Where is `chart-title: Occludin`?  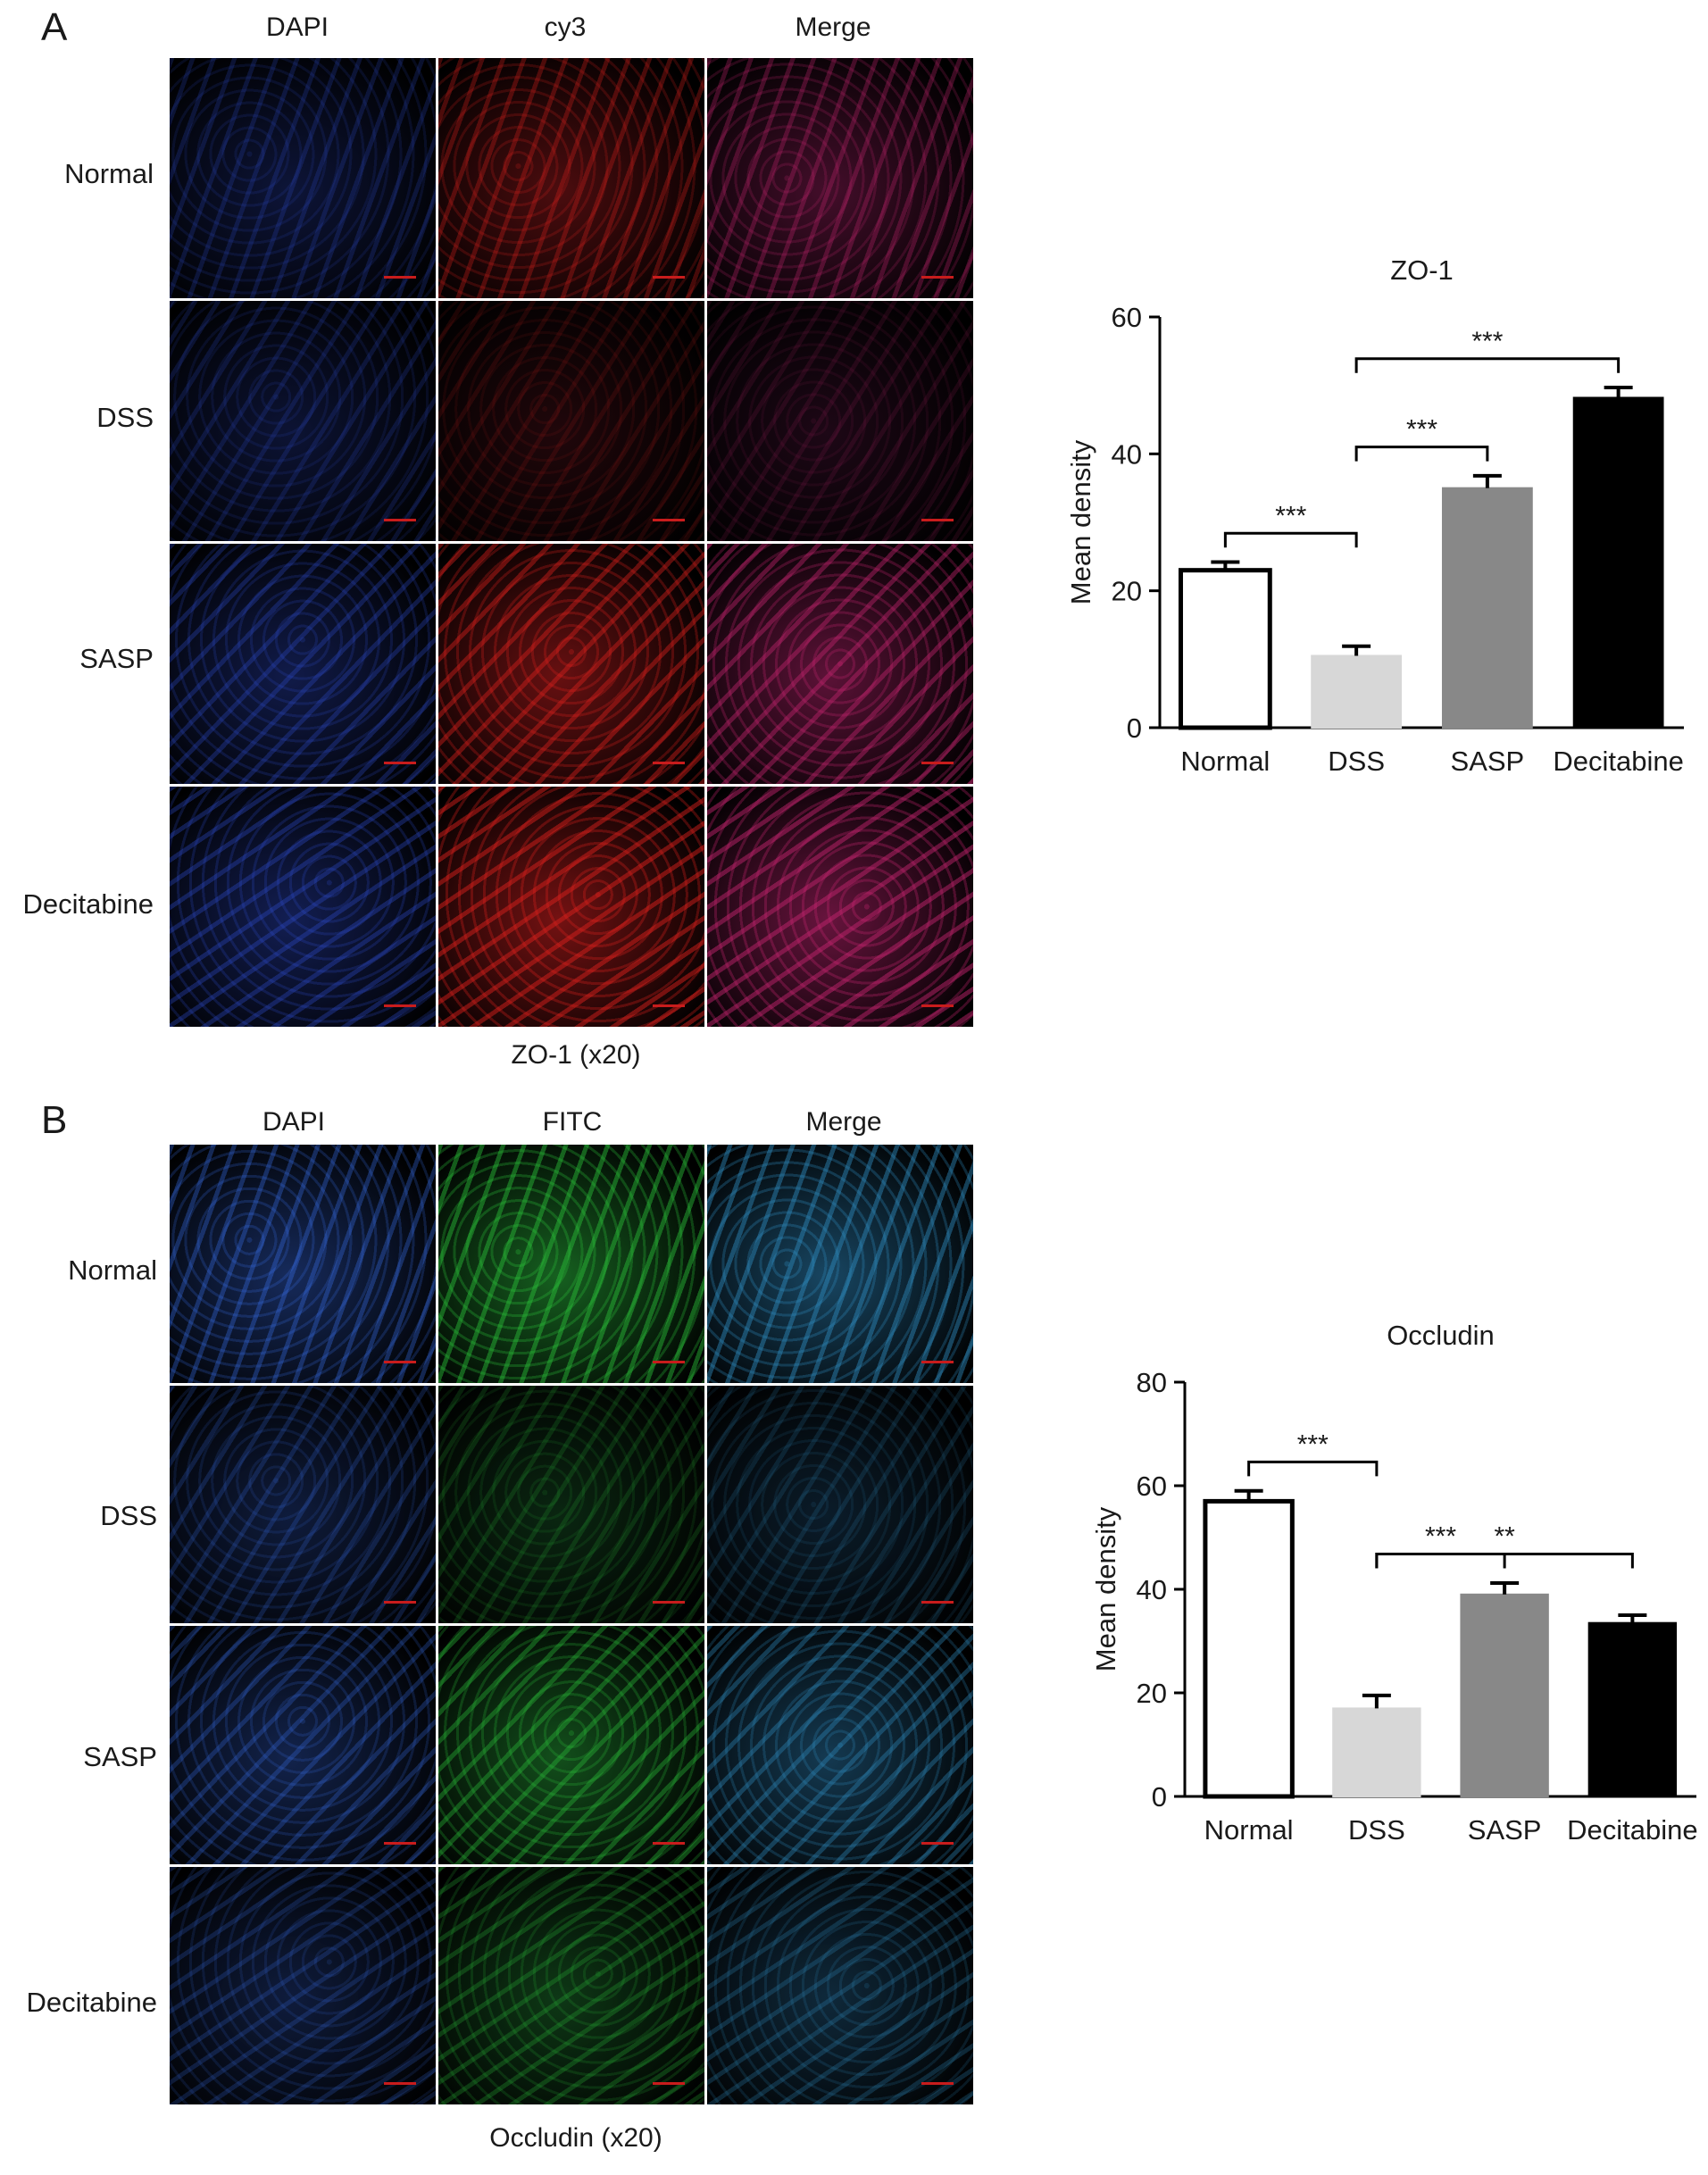 chart-title: Occludin is located at coordinates (1441, 1336).